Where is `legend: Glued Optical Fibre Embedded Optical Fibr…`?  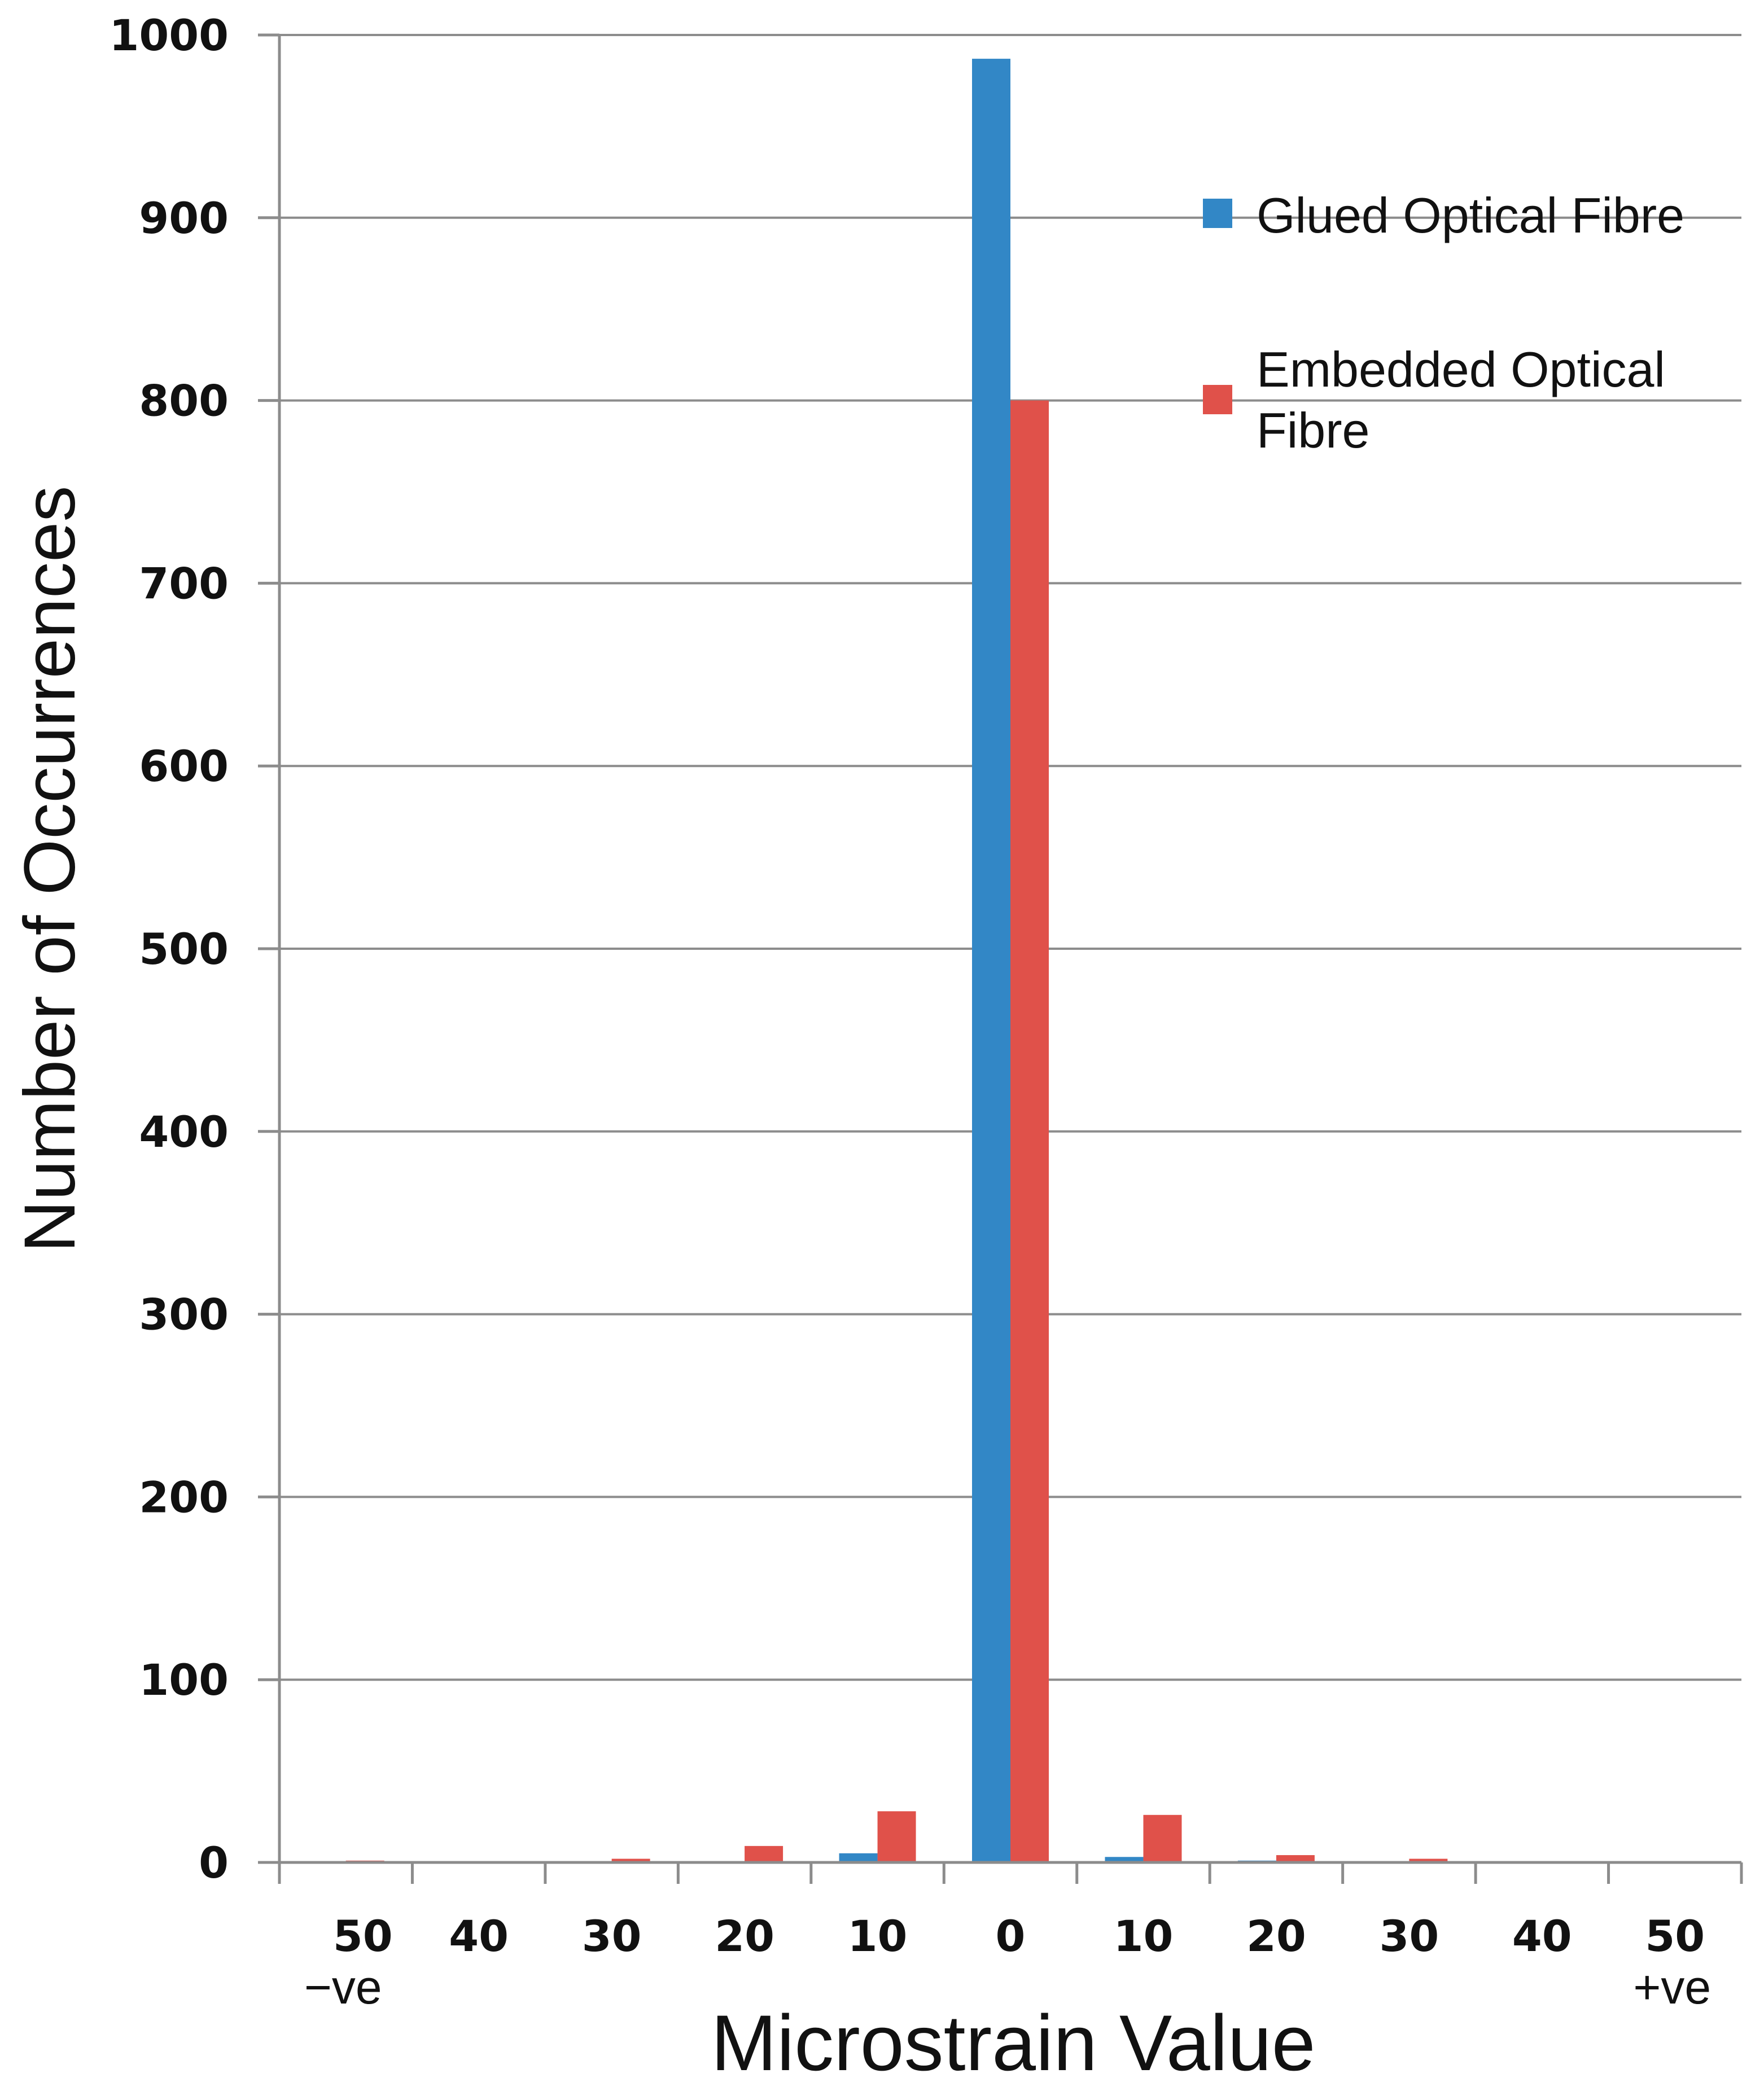
legend: Glued Optical Fibre Embedded Optical Fibr… is located at coordinates (1443, 322).